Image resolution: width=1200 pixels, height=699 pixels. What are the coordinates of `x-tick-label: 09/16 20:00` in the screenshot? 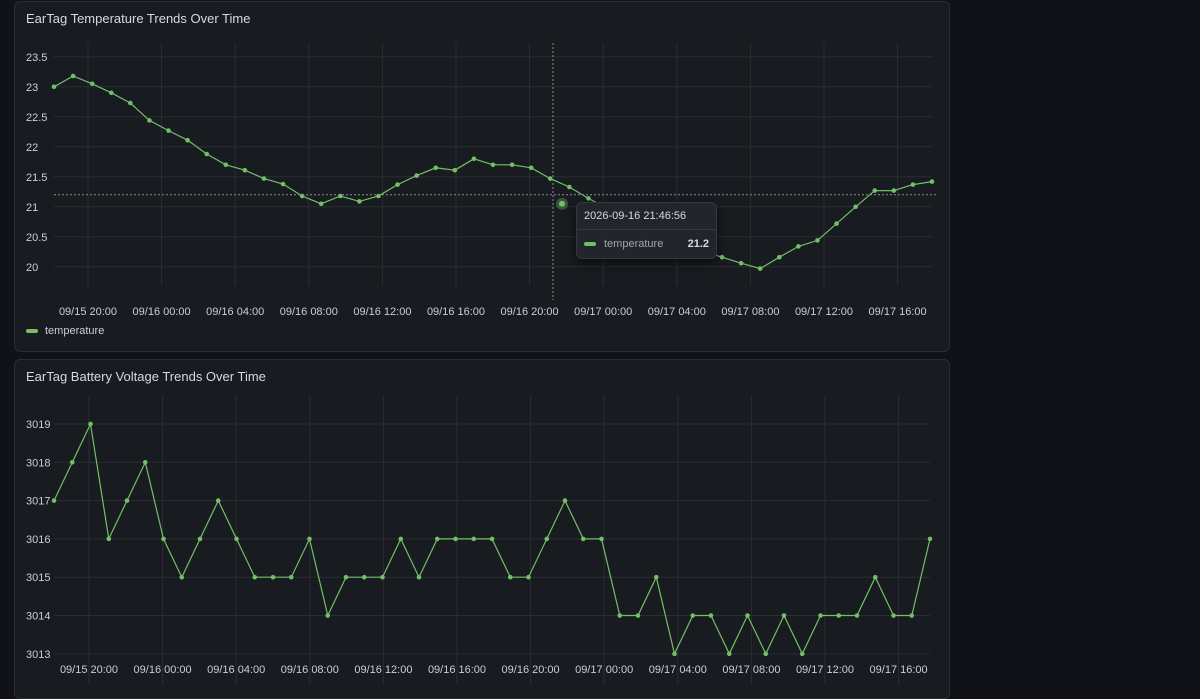 It's located at (531, 670).